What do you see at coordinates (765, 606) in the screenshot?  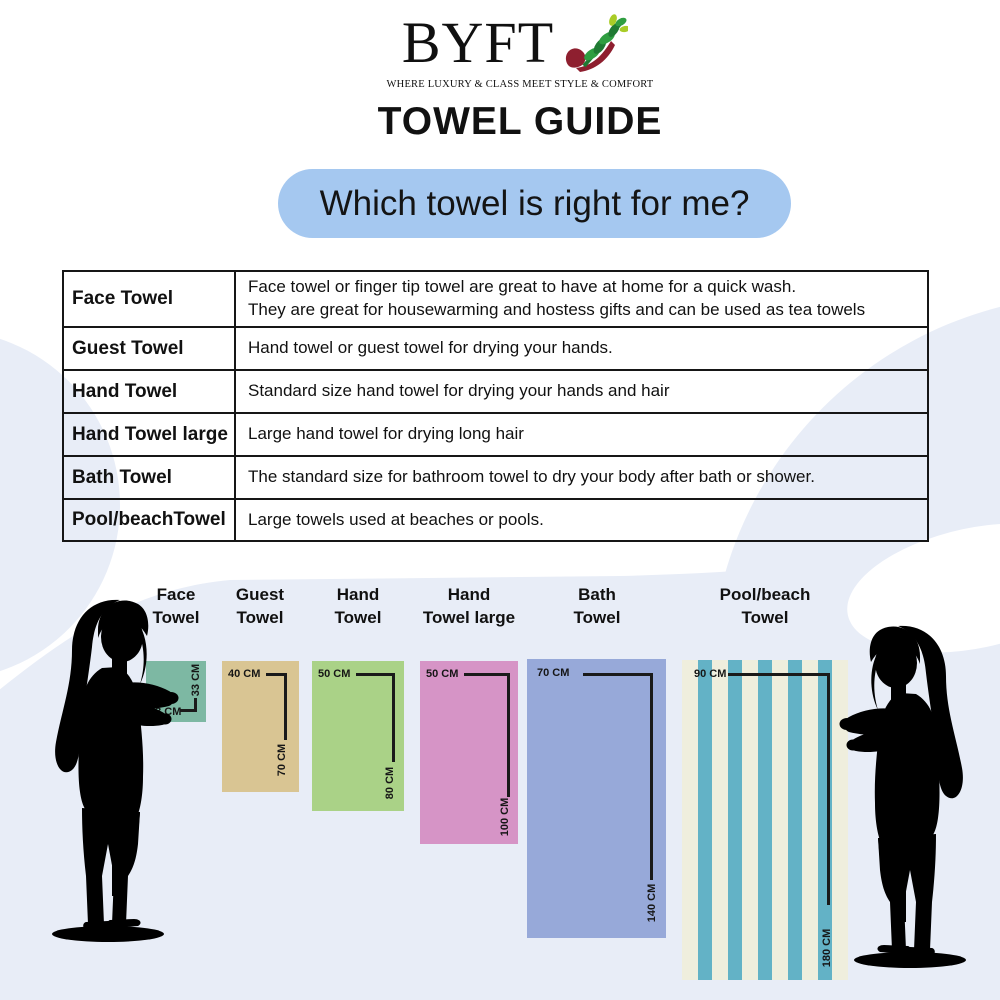 I see `towel-name-pool-beach: Pool/beach Towel` at bounding box center [765, 606].